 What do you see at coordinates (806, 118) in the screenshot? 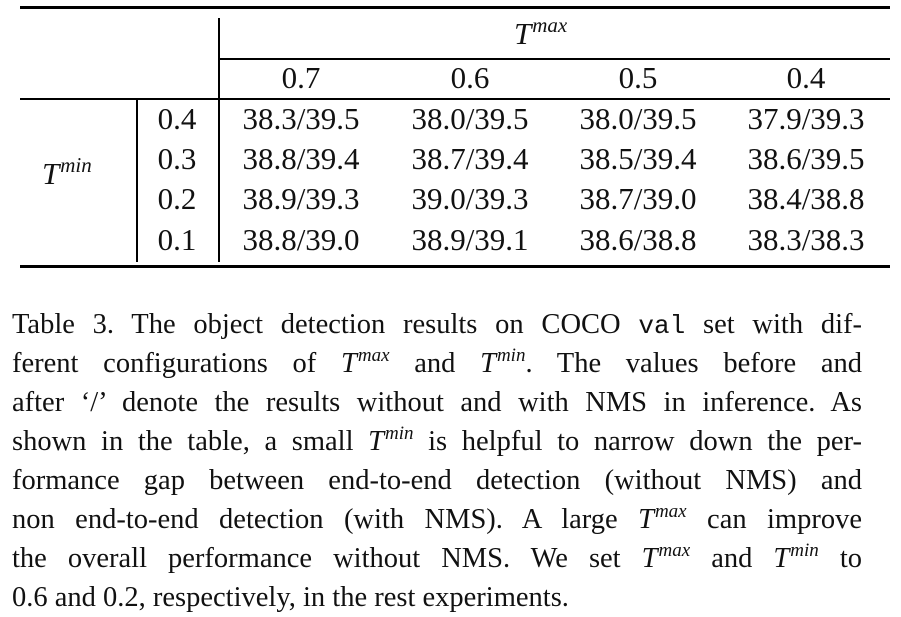
I see `table-cell: 37.9/39.3` at bounding box center [806, 118].